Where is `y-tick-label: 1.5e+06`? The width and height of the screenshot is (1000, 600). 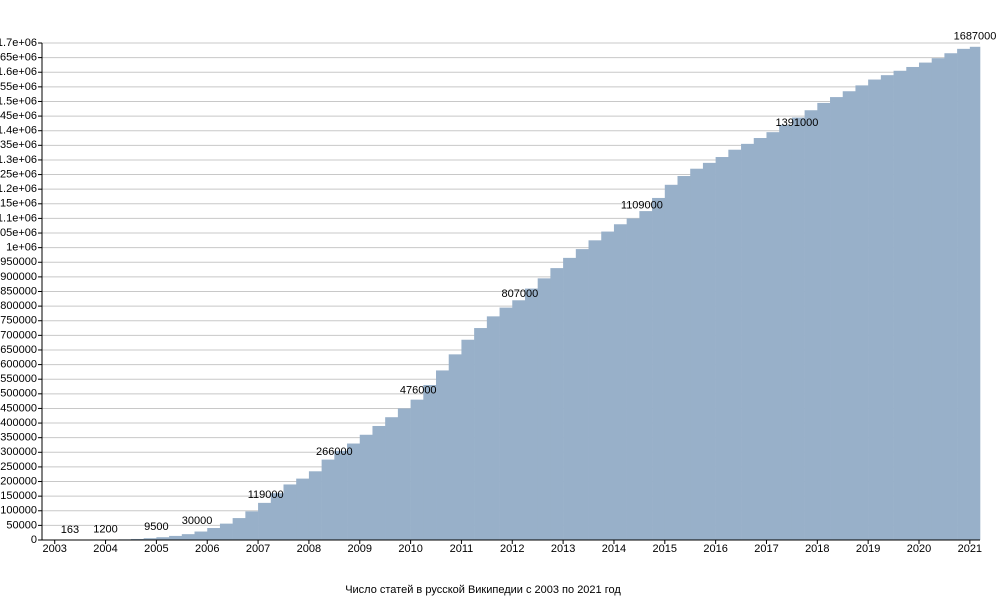 y-tick-label: 1.5e+06 is located at coordinates (18, 101).